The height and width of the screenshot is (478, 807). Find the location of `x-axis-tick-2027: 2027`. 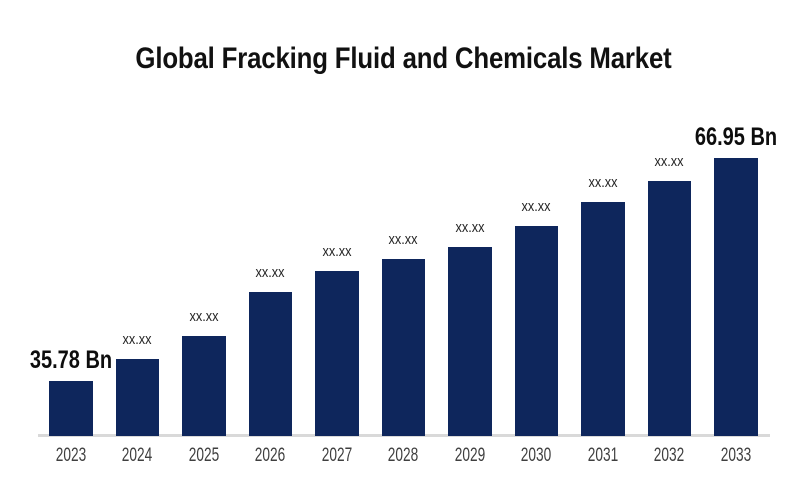

x-axis-tick-2027: 2027 is located at coordinates (336, 455).